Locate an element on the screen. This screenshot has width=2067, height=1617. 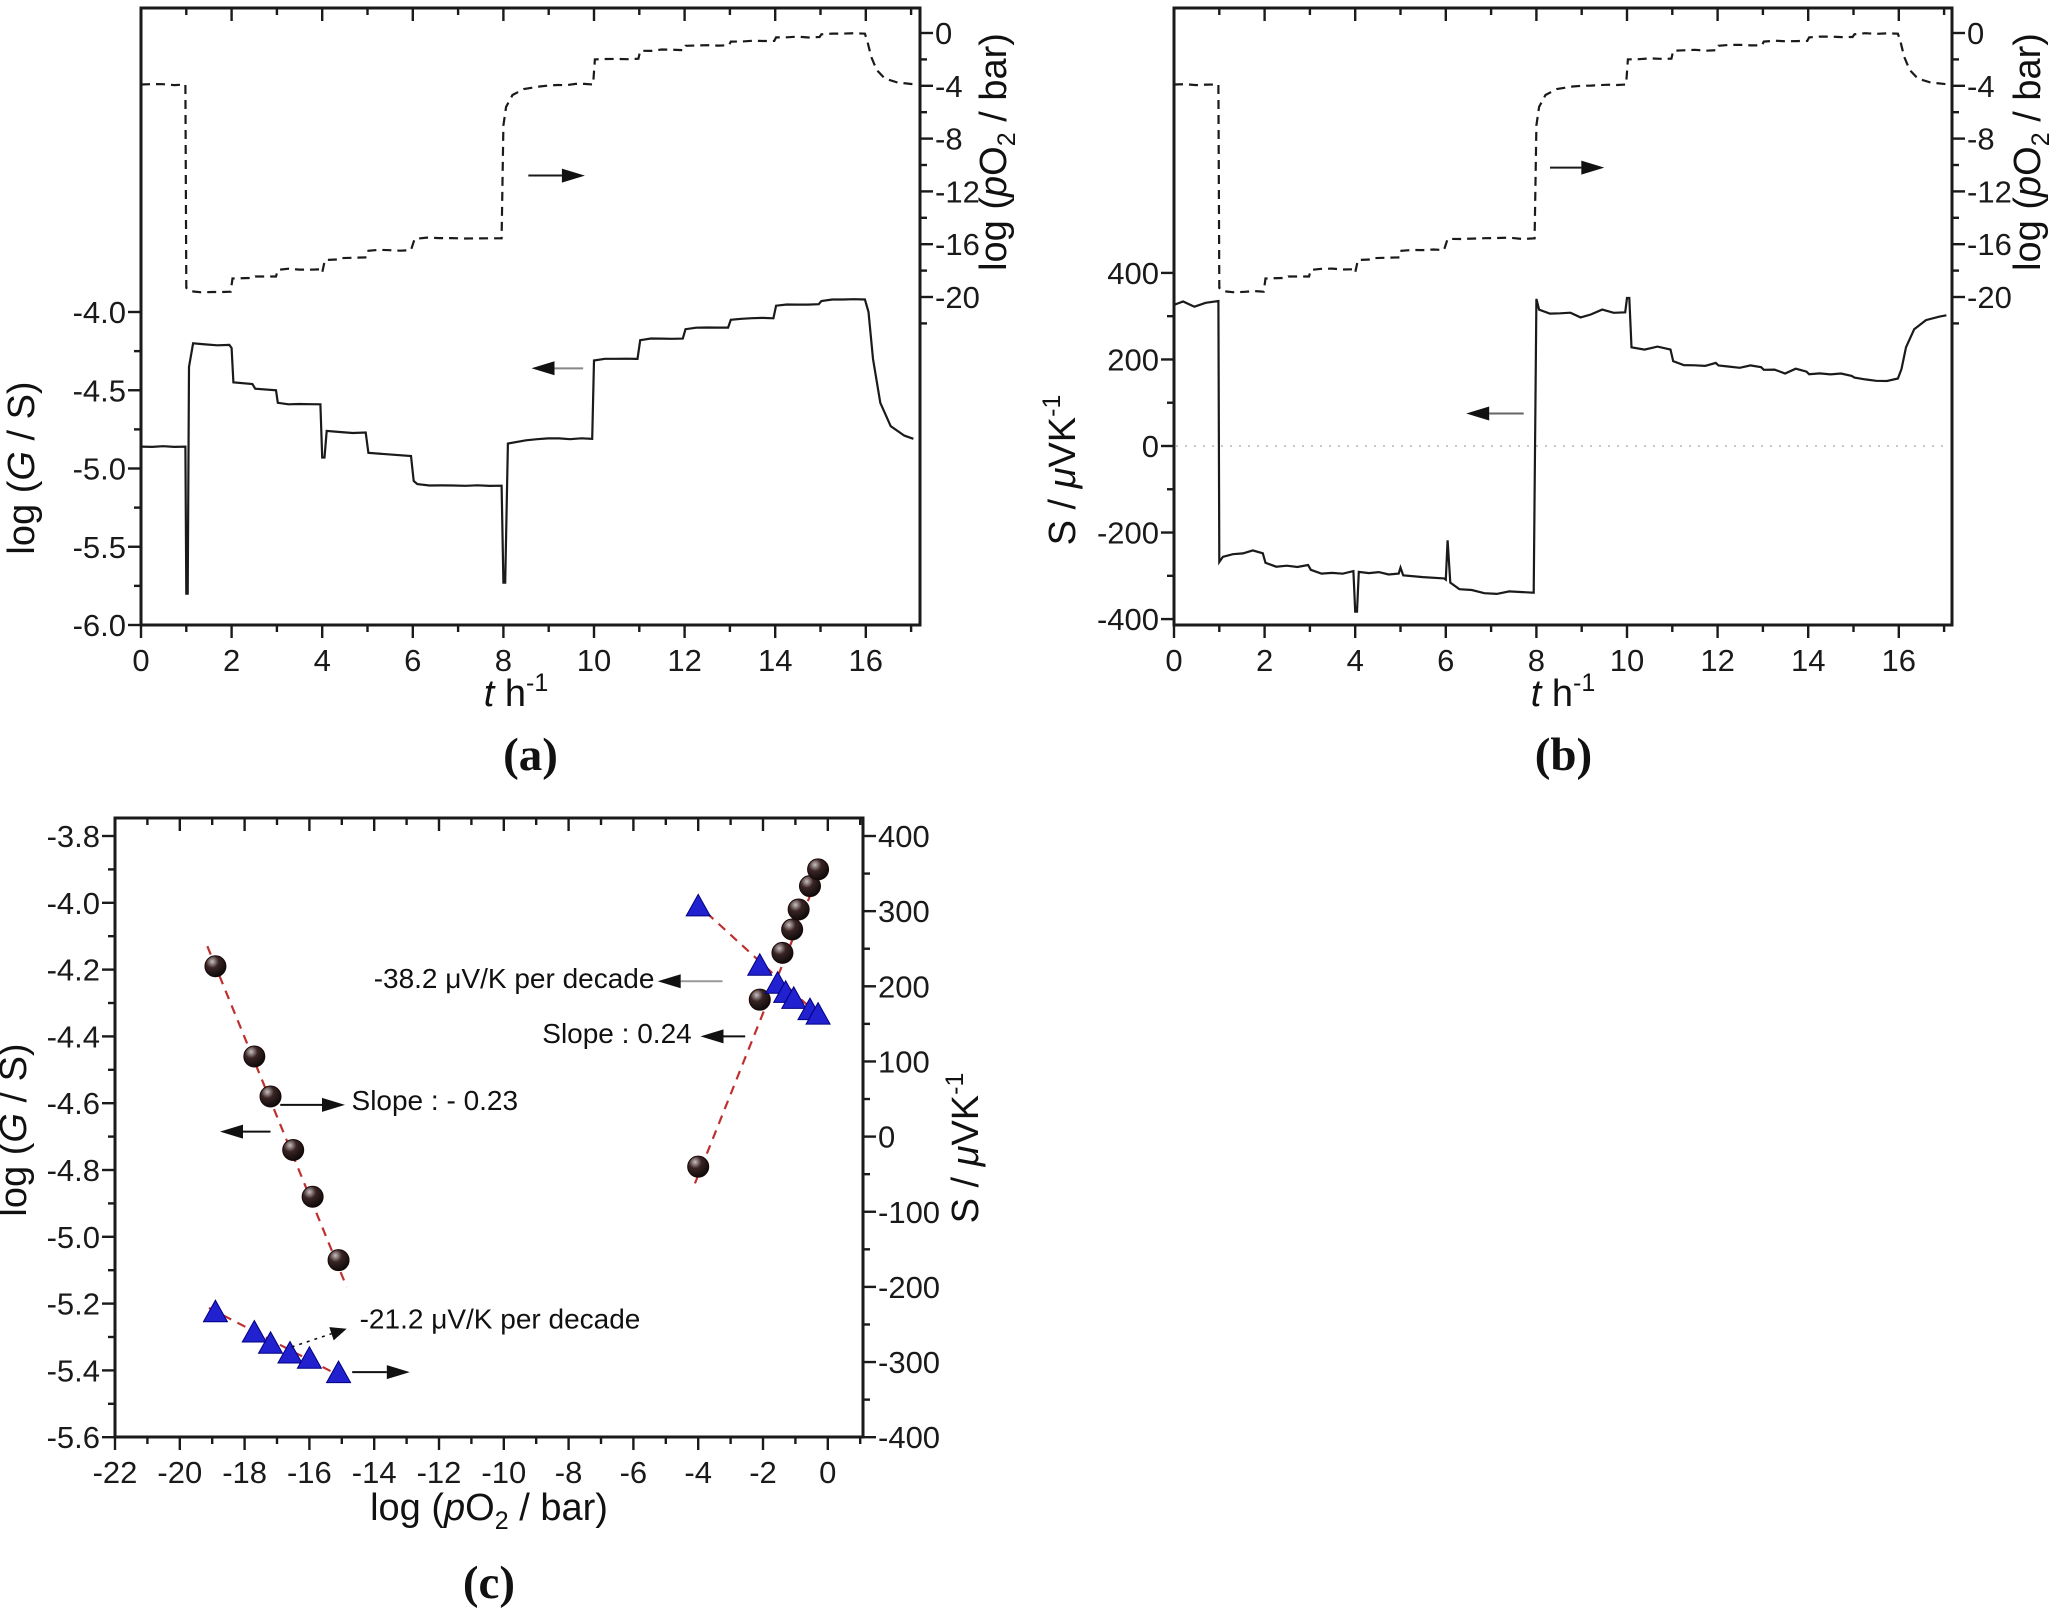
panel-b-seebeck-coefficient is located at coordinates (1560, 454).